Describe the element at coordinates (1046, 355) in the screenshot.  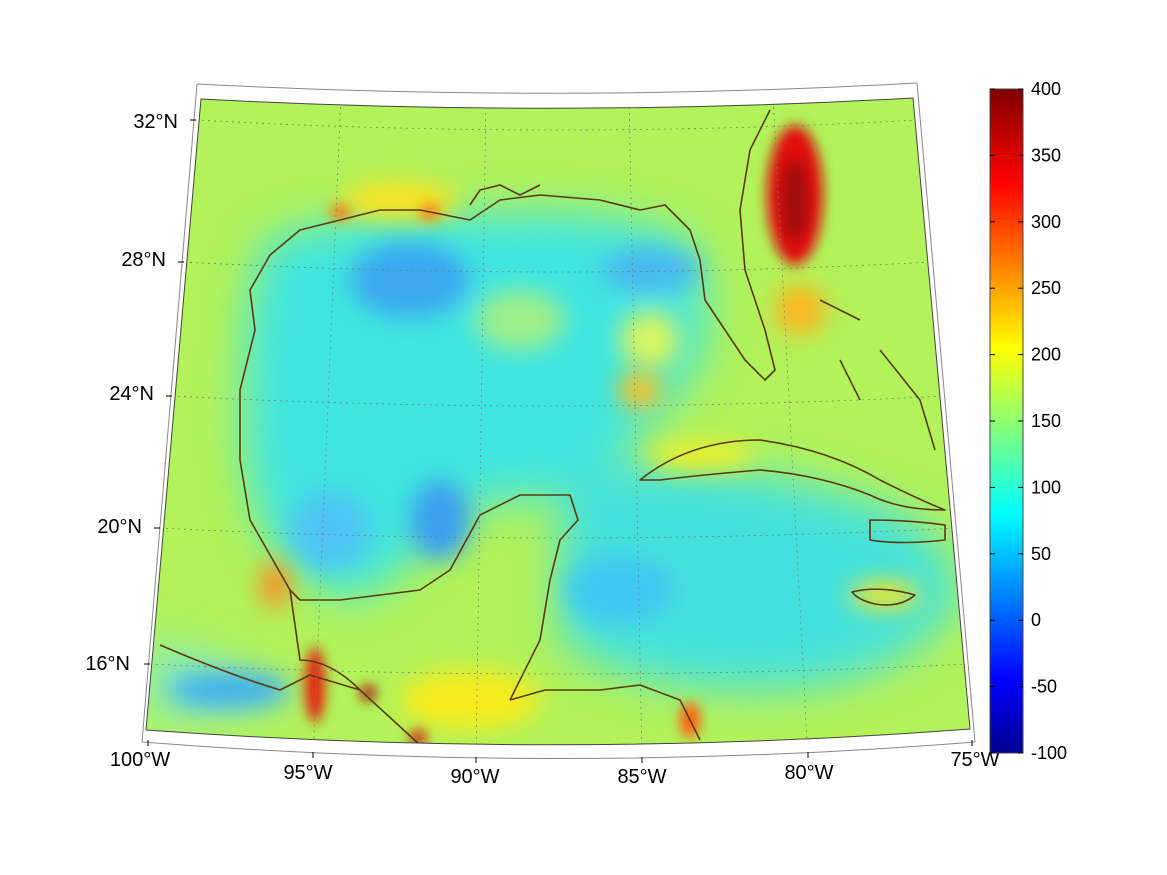
I see `colorbar-tick-label: 200` at that location.